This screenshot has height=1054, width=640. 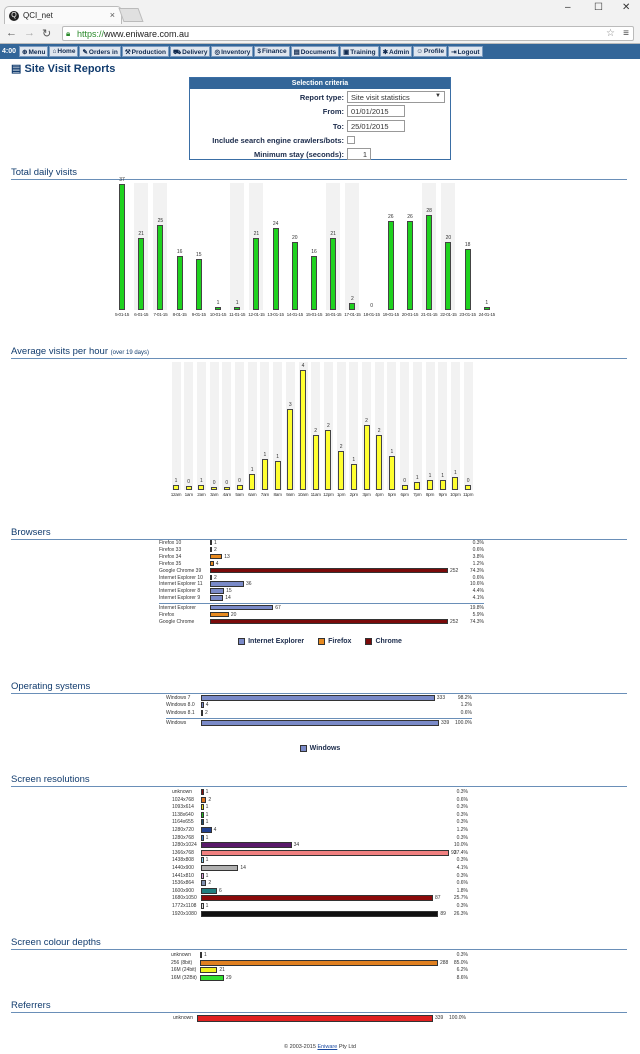 What do you see at coordinates (131, 15) in the screenshot?
I see `new-tab-button` at bounding box center [131, 15].